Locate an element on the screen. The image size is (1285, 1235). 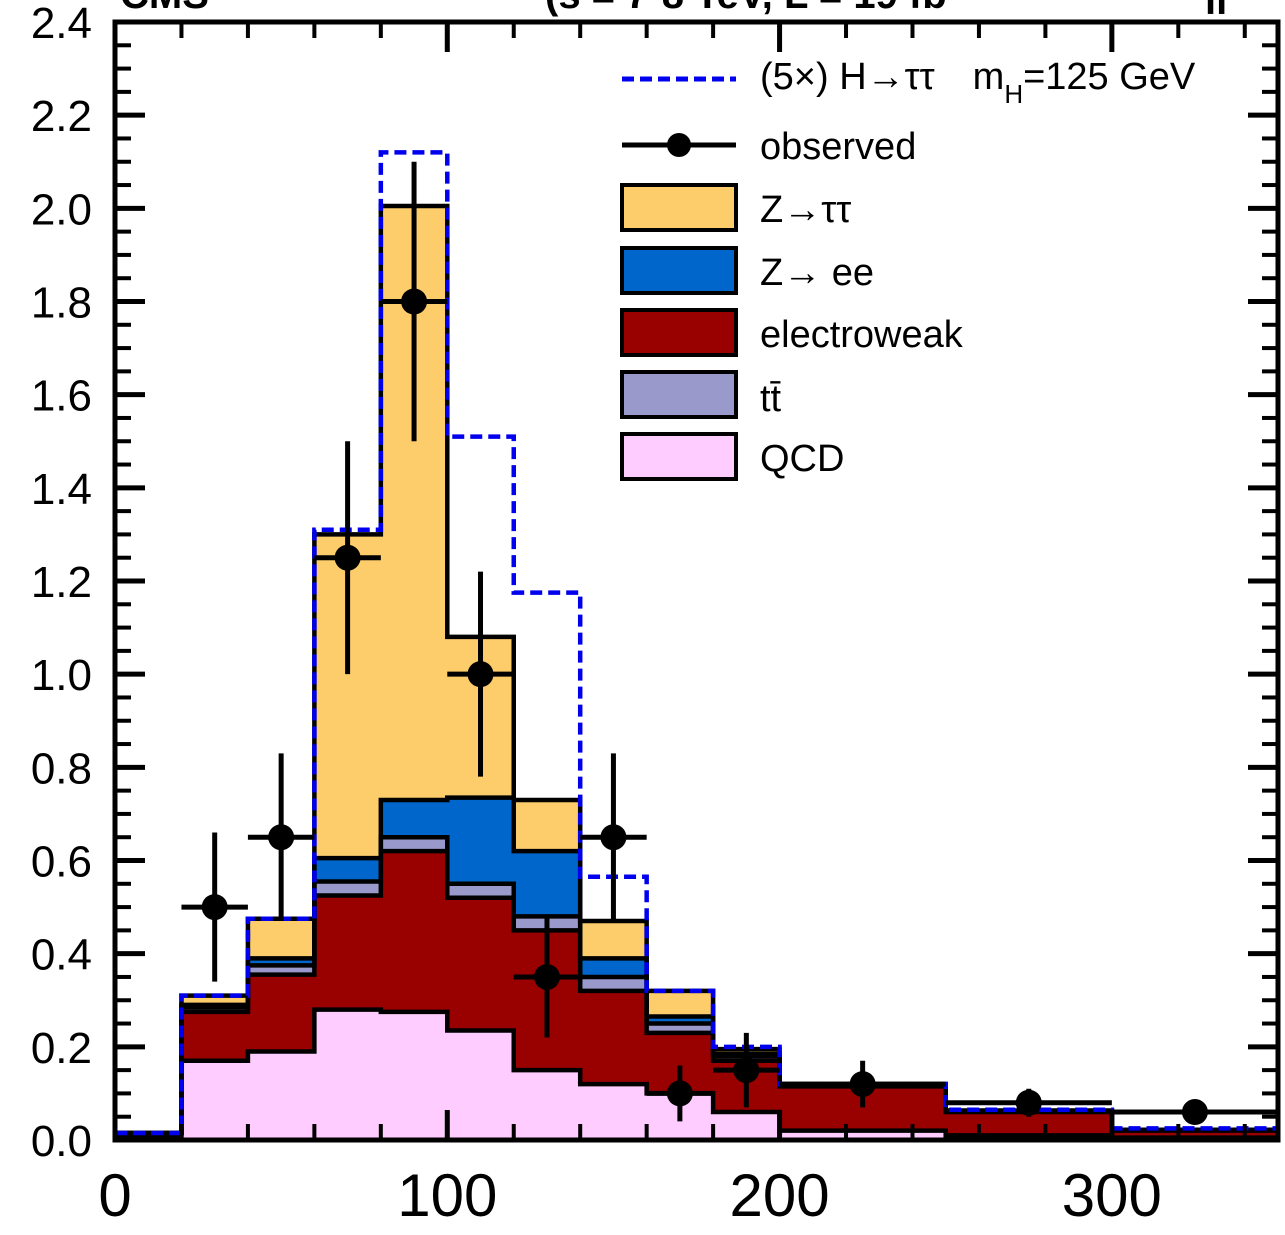
x-tick-label: 100 is located at coordinates (447, 1195).